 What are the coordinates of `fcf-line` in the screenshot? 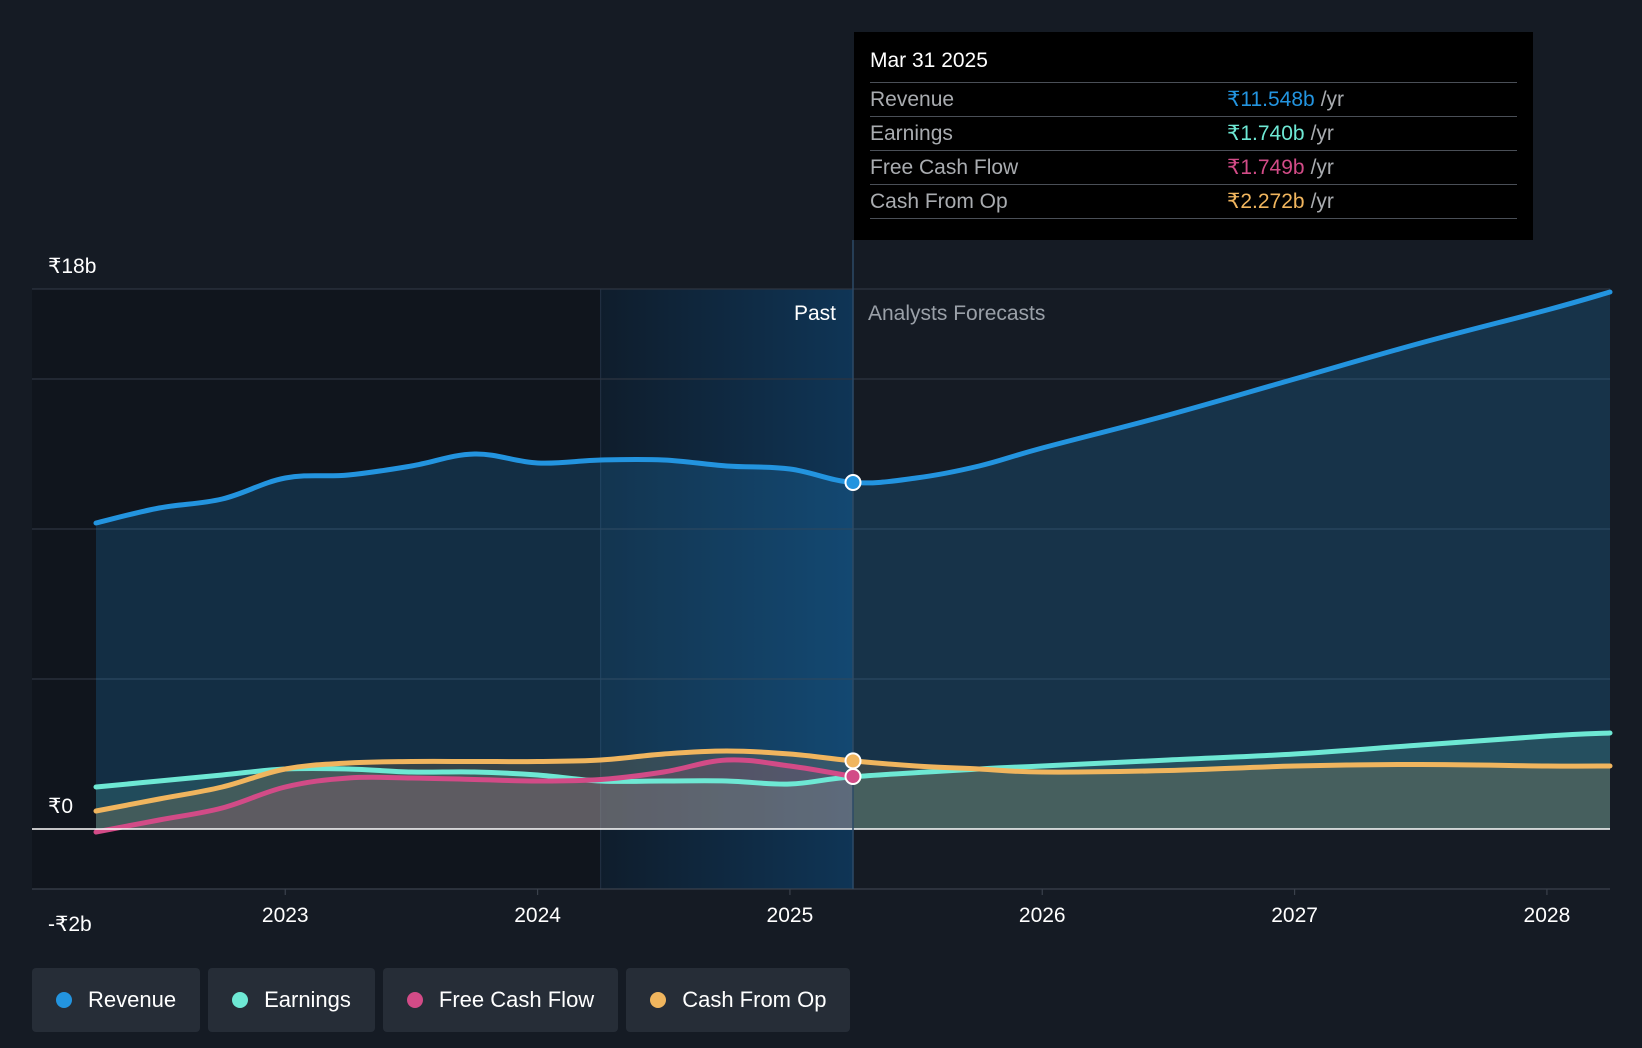 It's located at (474, 796).